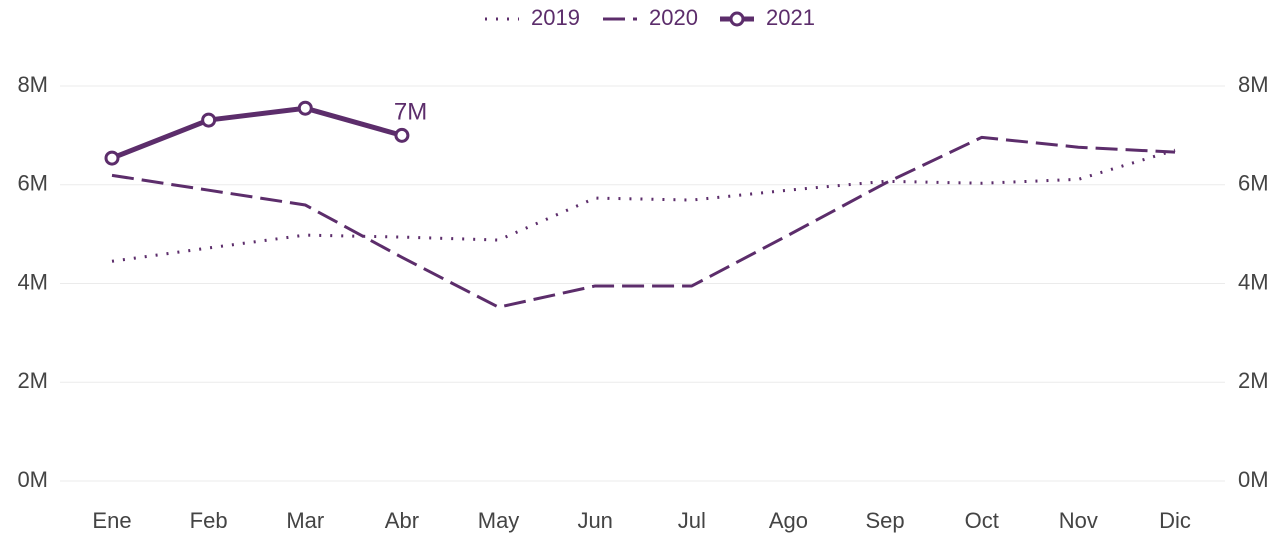 The width and height of the screenshot is (1280, 538). I want to click on x-tick-label: Jul, so click(692, 520).